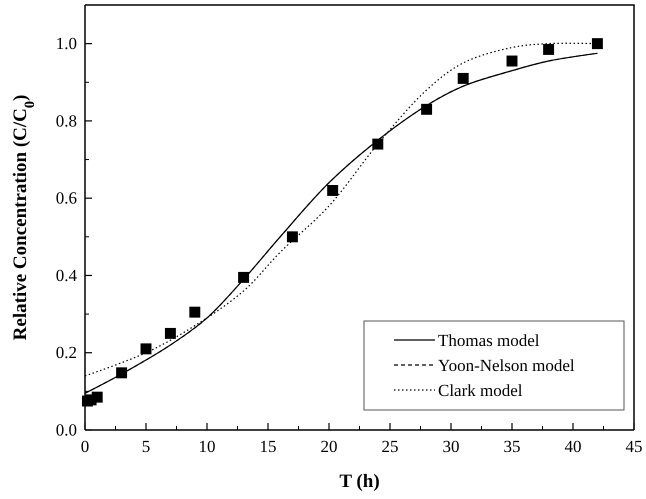 This screenshot has height=499, width=646. What do you see at coordinates (146, 446) in the screenshot?
I see `x-tick-label: 5` at bounding box center [146, 446].